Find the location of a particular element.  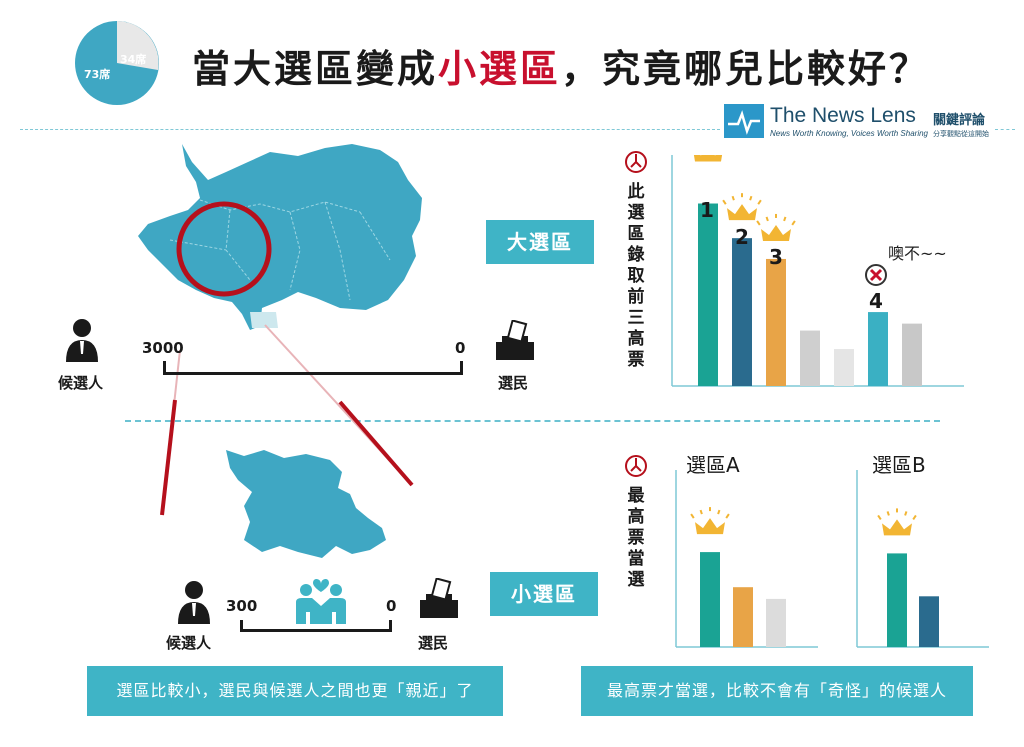

pie-label-73: 73席 is located at coordinates (97, 74).